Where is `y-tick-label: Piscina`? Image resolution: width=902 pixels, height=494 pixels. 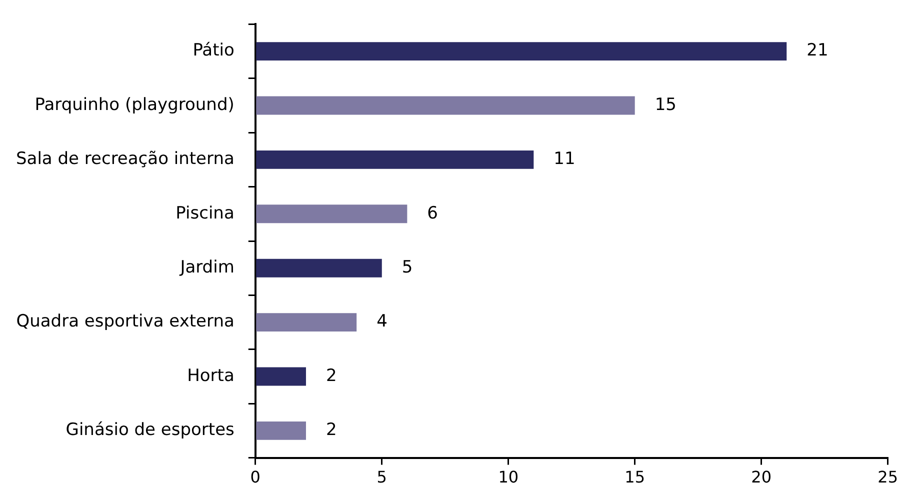 y-tick-label: Piscina is located at coordinates (205, 213).